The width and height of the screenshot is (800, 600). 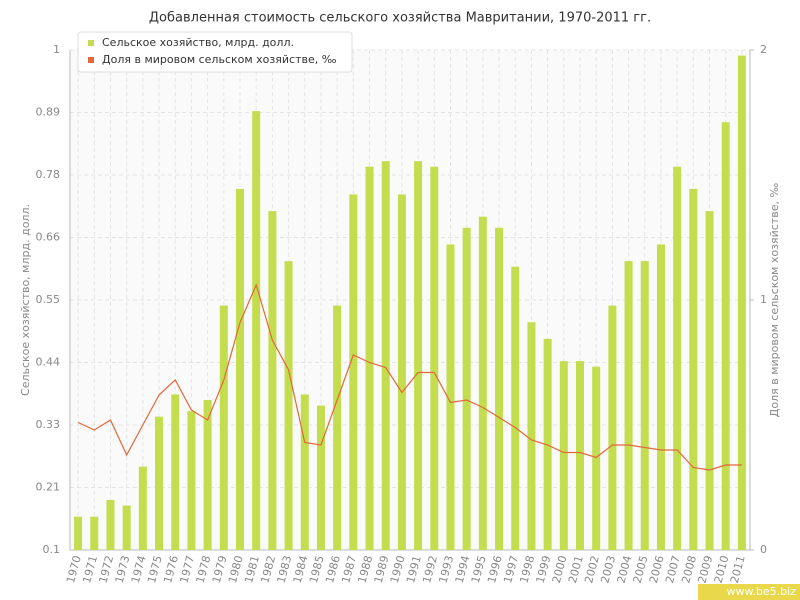 What do you see at coordinates (219, 59) in the screenshot?
I see `legend-label: Доля в мировом сельском хозяйстве, ‰` at bounding box center [219, 59].